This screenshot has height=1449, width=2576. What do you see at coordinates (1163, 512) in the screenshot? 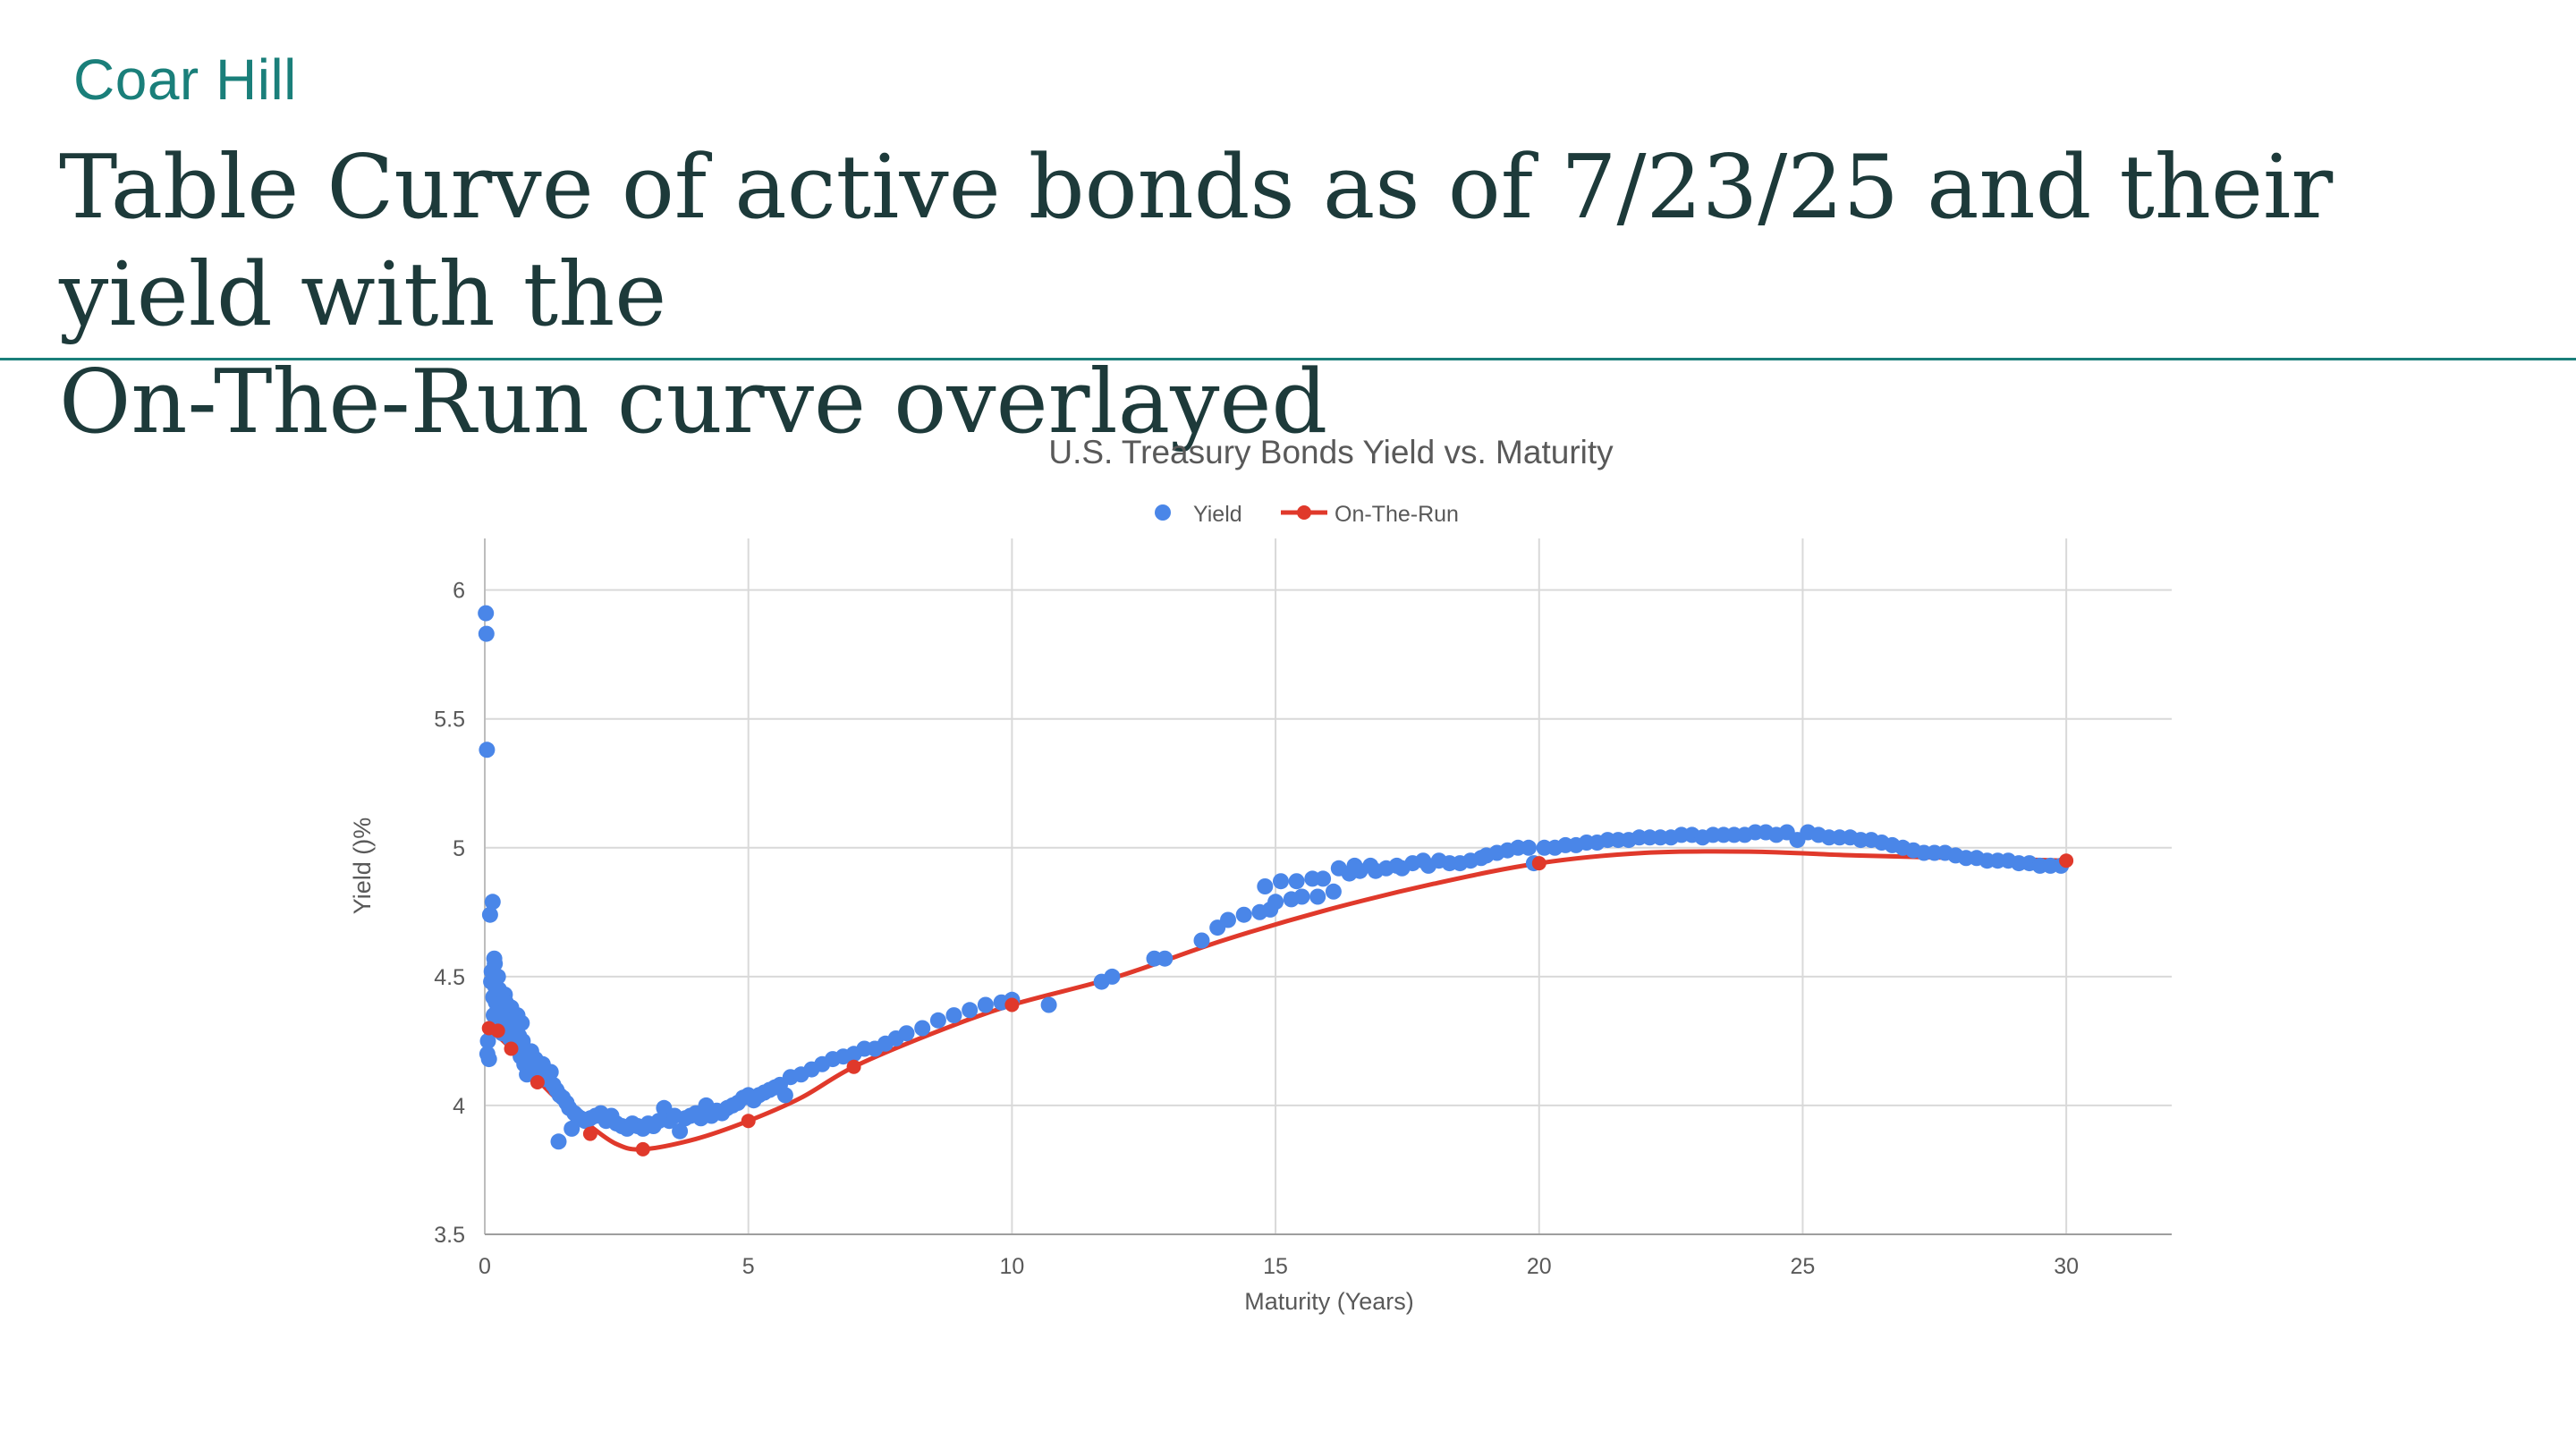
I see `legend-yield-marker` at bounding box center [1163, 512].